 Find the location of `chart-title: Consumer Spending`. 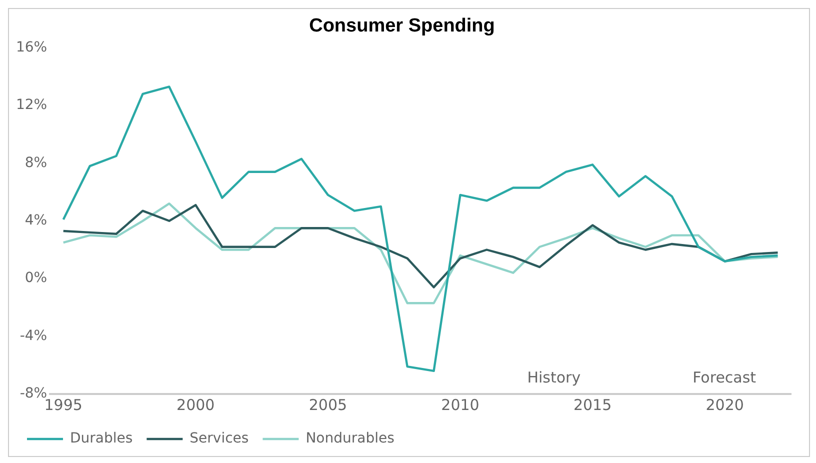

chart-title: Consumer Spending is located at coordinates (402, 26).